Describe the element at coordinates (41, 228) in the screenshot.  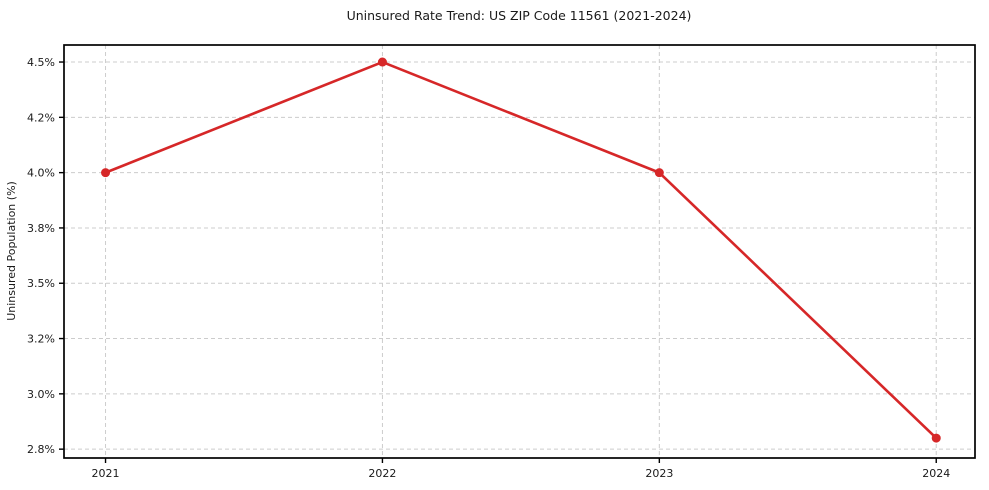
I see `y-tick-label: 3.8%` at that location.